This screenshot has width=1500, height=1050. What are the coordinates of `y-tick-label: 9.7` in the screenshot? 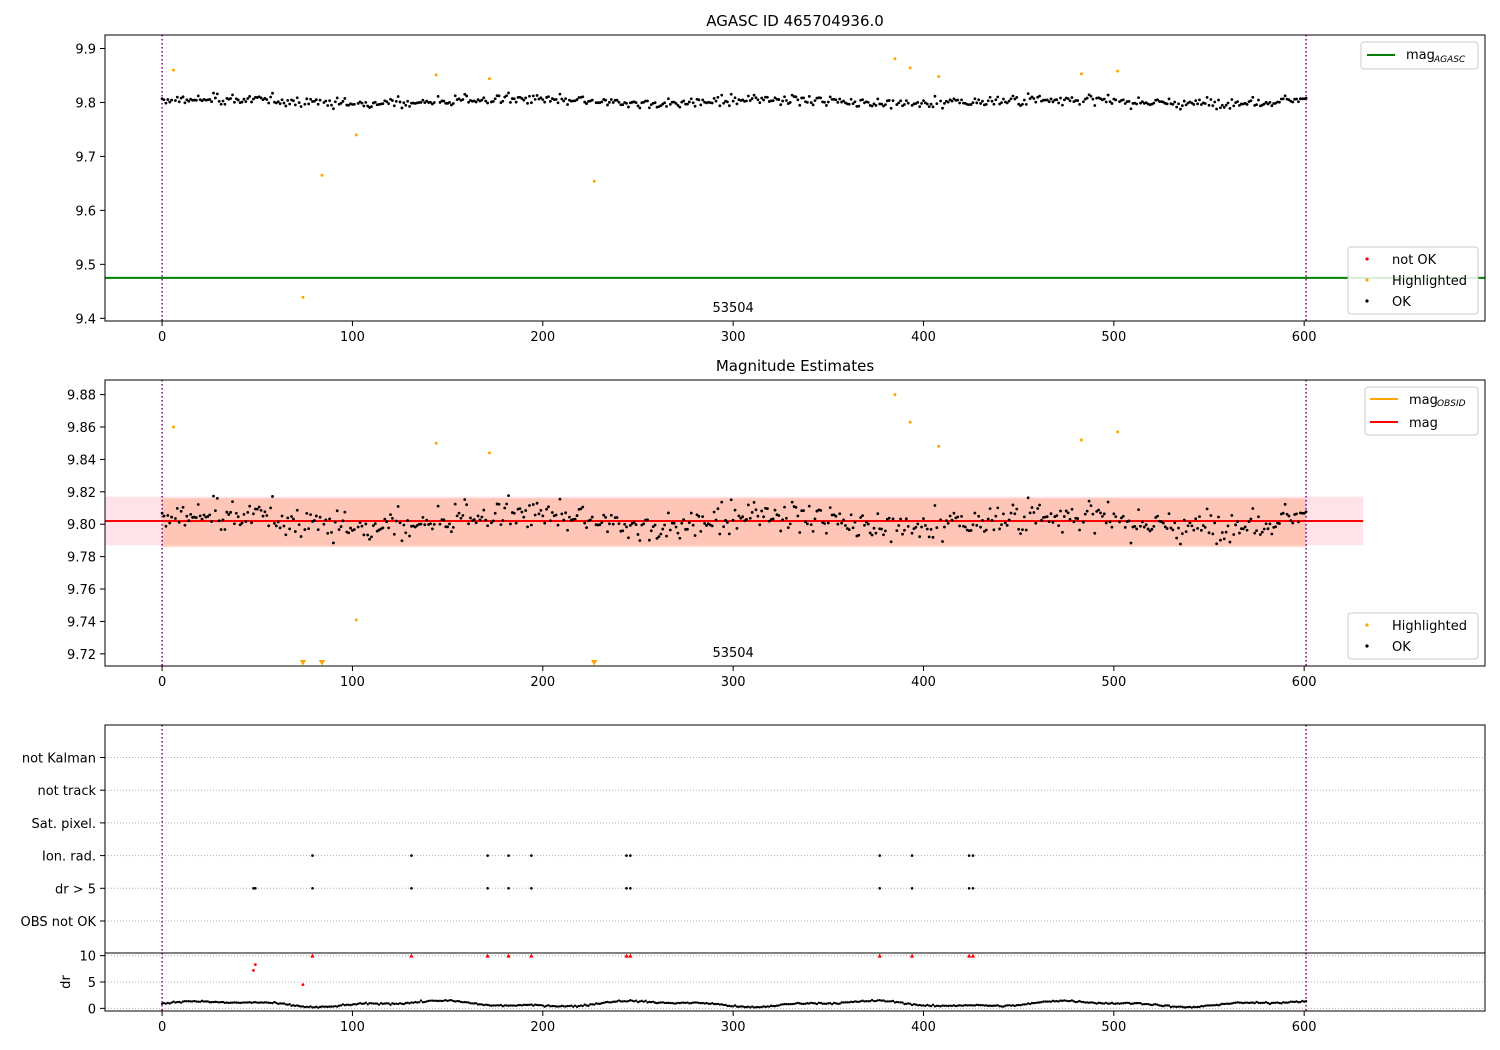 It's located at (85, 157).